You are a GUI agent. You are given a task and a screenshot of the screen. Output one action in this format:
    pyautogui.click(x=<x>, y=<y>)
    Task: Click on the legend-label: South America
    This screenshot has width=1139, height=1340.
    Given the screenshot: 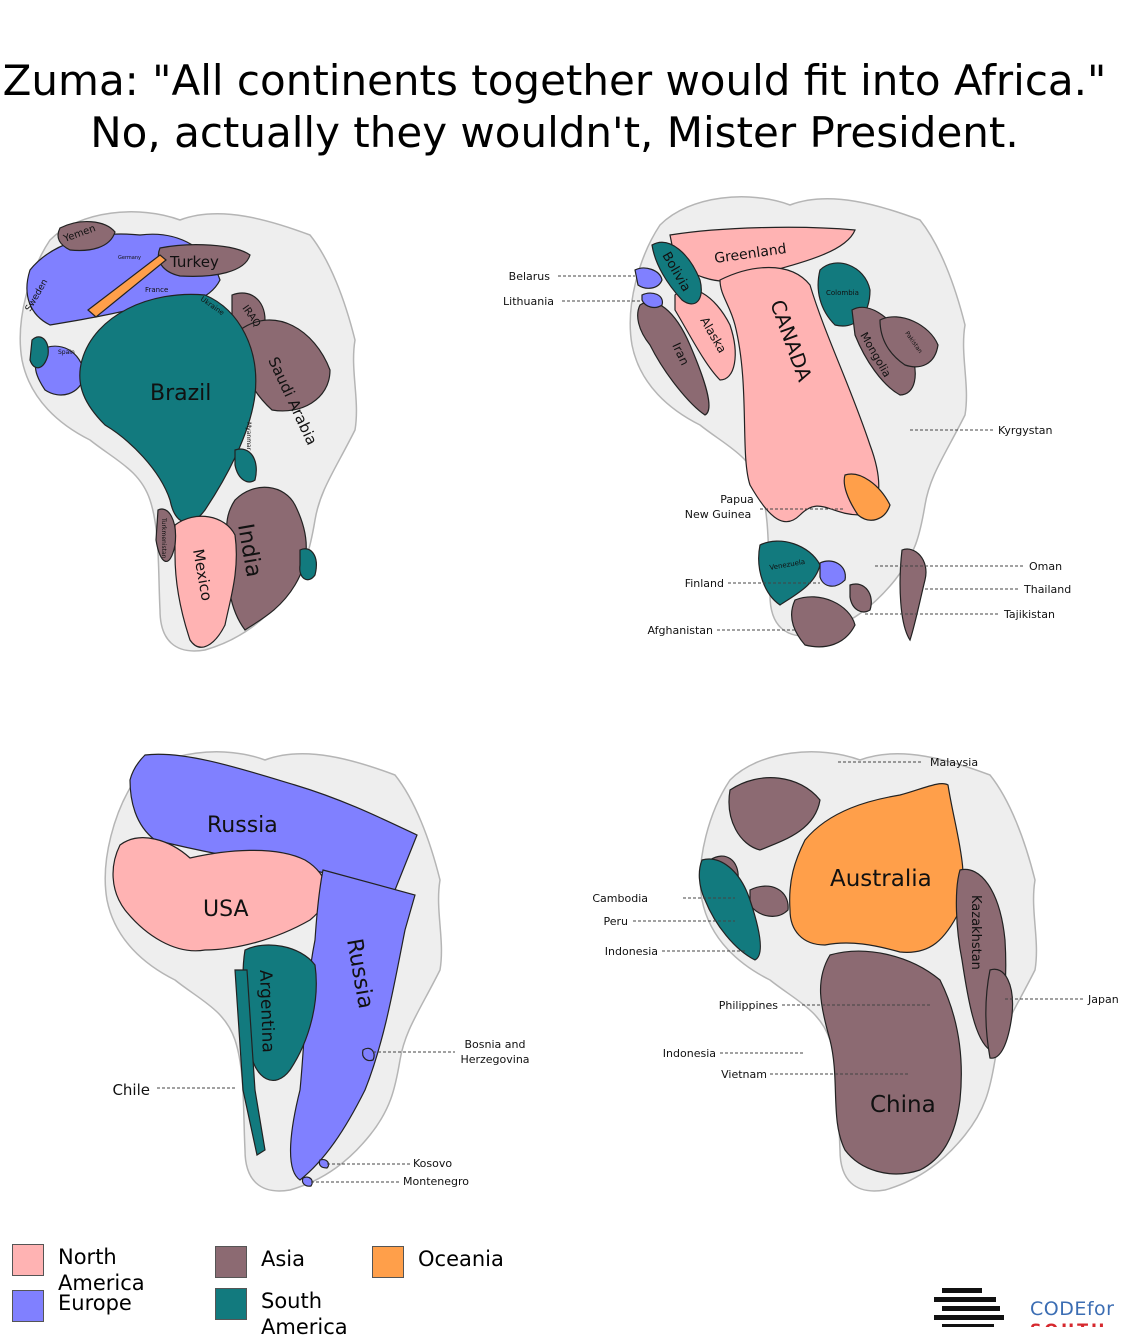 What is the action you would take?
    pyautogui.click(x=304, y=1314)
    